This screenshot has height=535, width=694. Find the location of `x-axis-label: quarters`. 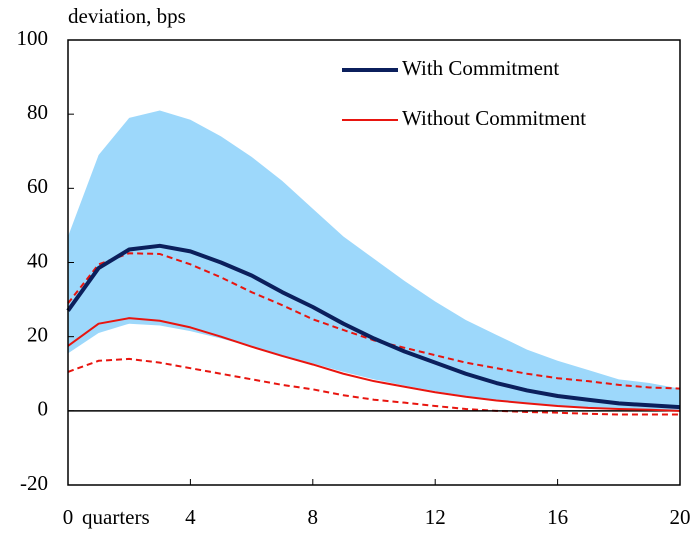

x-axis-label: quarters is located at coordinates (116, 517).